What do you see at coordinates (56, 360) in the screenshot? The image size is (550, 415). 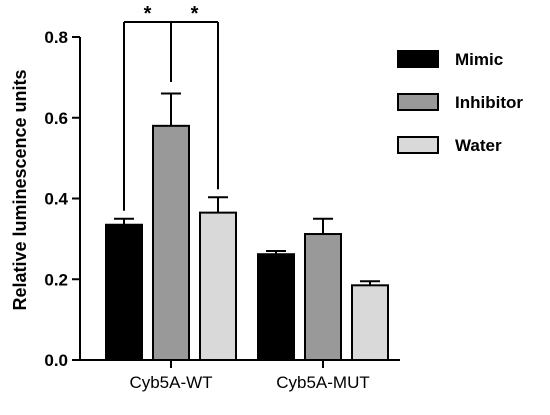 I see `y-tick-label: 0.0` at bounding box center [56, 360].